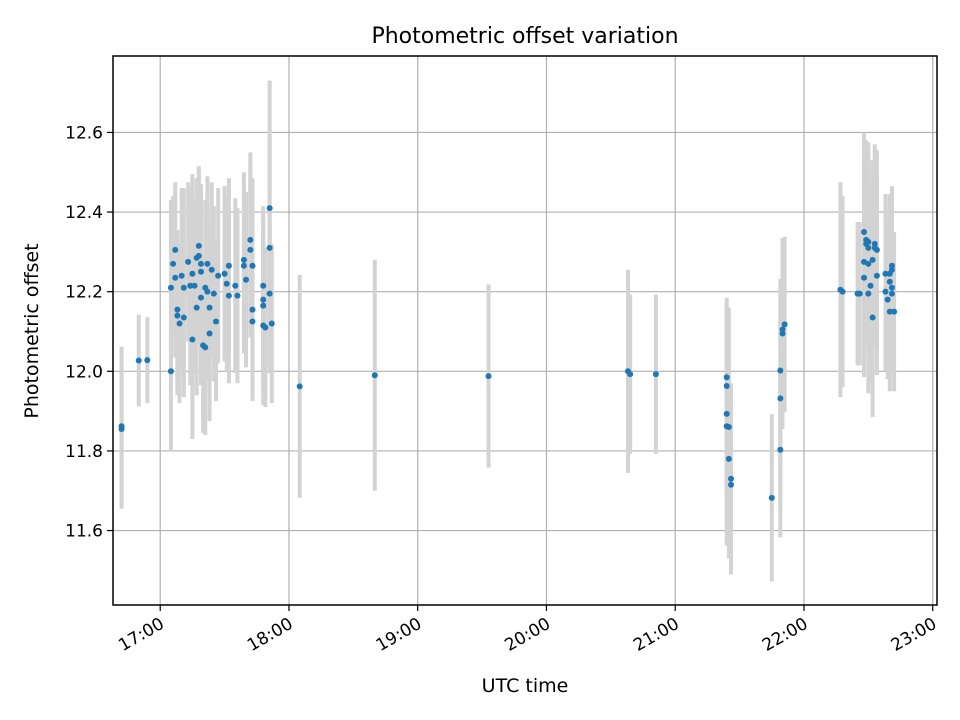 This screenshot has height=720, width=960. What do you see at coordinates (785, 635) in the screenshot?
I see `x-tick-label: 22:00` at bounding box center [785, 635].